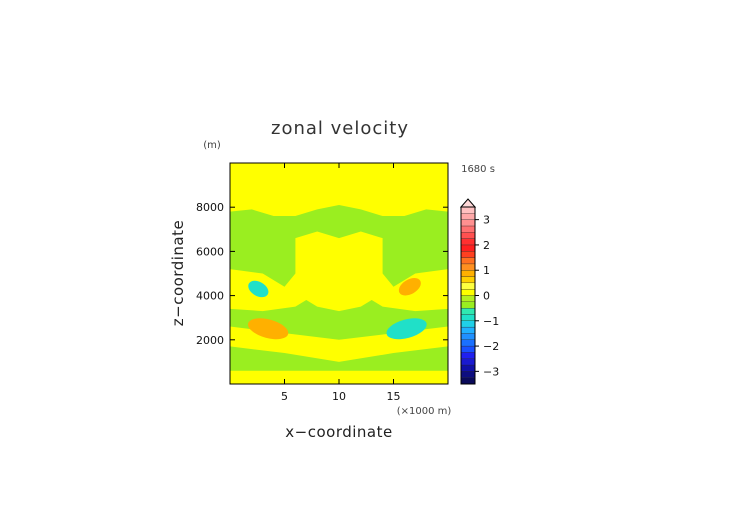  What do you see at coordinates (210, 251) in the screenshot?
I see `y-tick-label: 6000` at bounding box center [210, 251].